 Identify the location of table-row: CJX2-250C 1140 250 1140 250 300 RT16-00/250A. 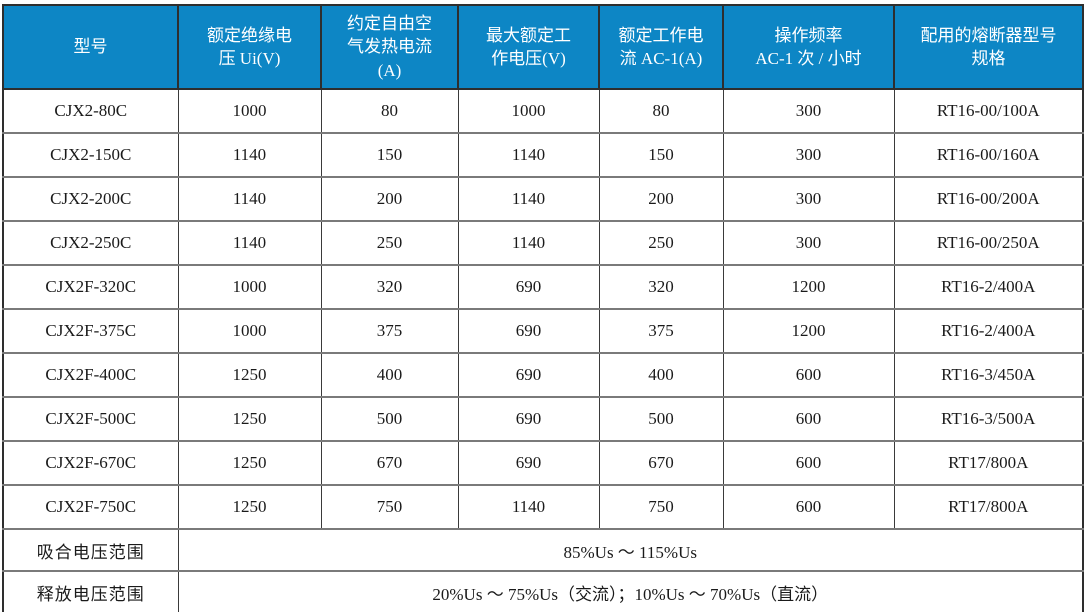
(543, 243).